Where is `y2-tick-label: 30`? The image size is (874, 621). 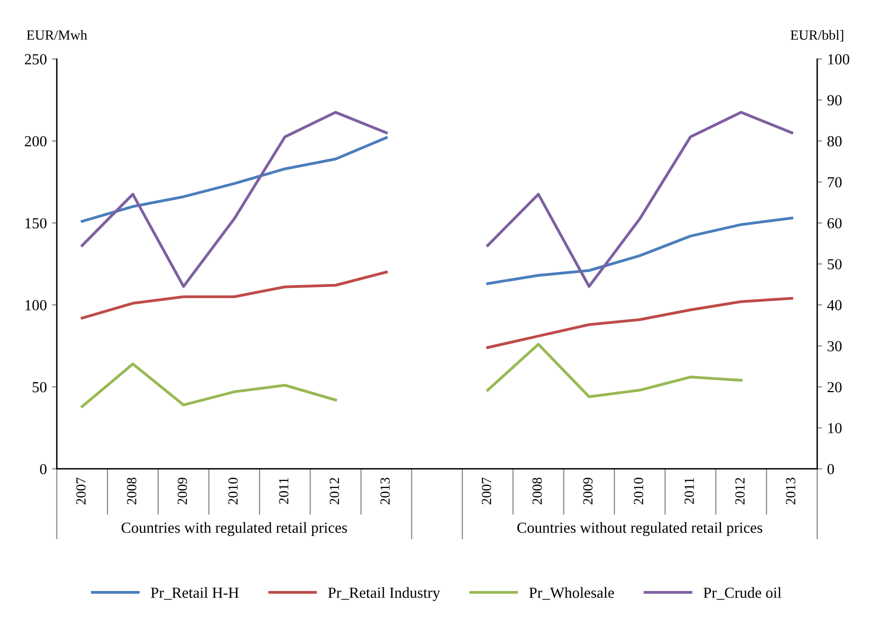 y2-tick-label: 30 is located at coordinates (835, 346).